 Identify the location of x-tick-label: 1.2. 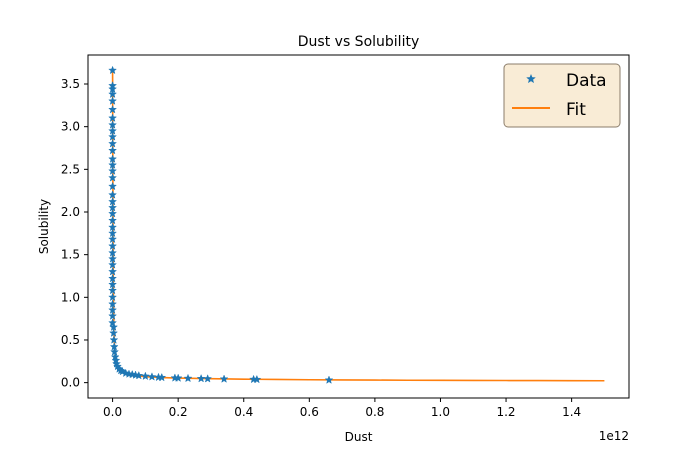
(505, 412).